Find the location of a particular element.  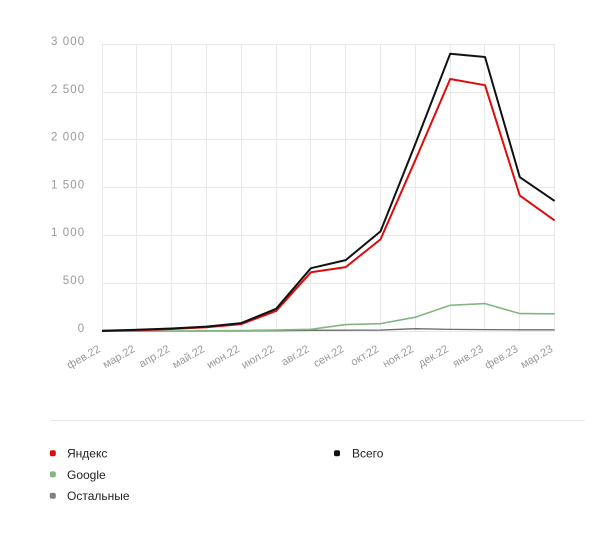

svg-text: Яндекс is located at coordinates (87, 454).